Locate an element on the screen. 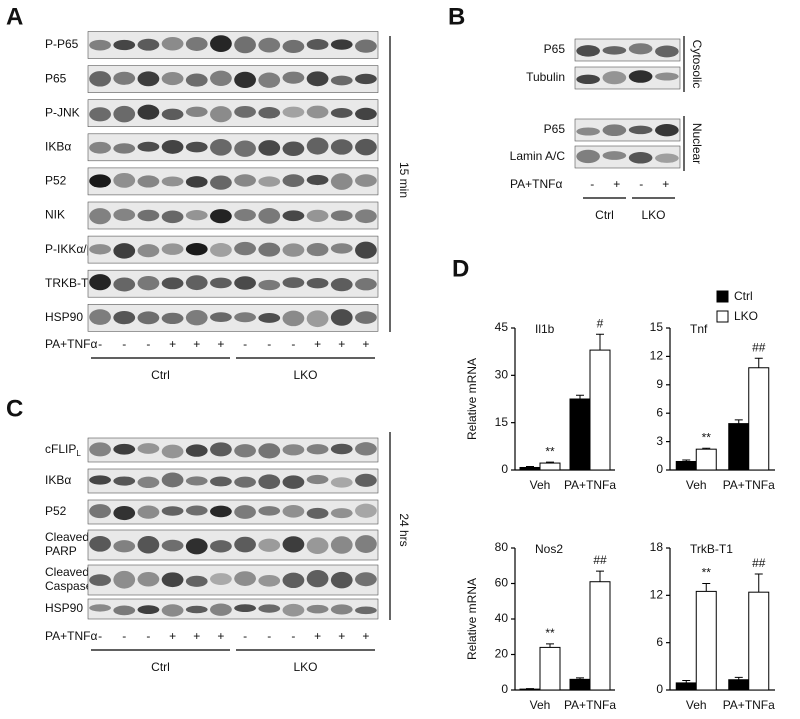 This screenshot has height=719, width=800. row-label: P65 is located at coordinates (555, 49).